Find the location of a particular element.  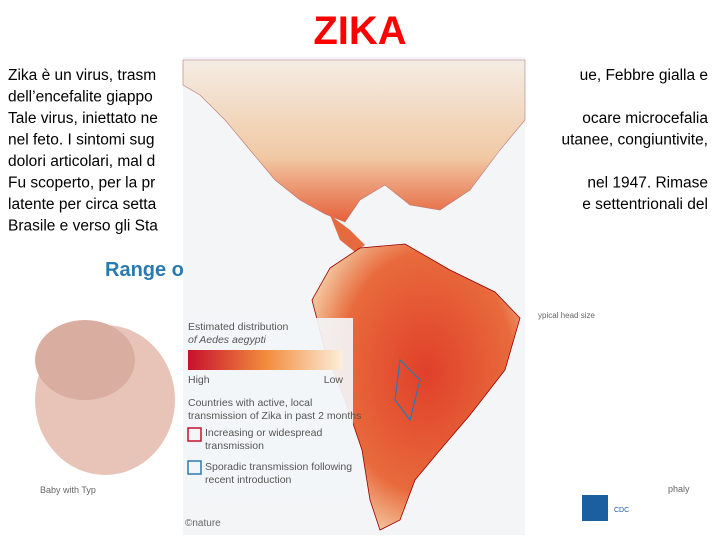

bg-caption: Baby with Typ is located at coordinates (68, 490).